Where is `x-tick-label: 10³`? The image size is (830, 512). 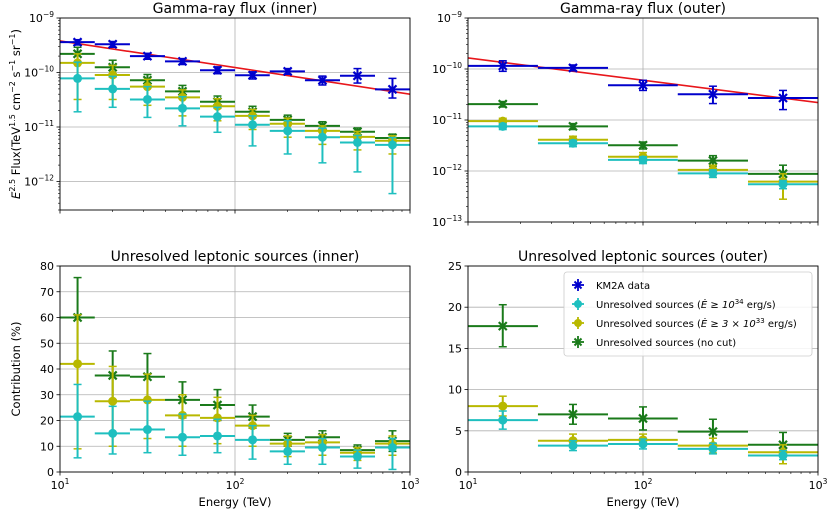
x-tick-label: 10³ is located at coordinates (410, 484).